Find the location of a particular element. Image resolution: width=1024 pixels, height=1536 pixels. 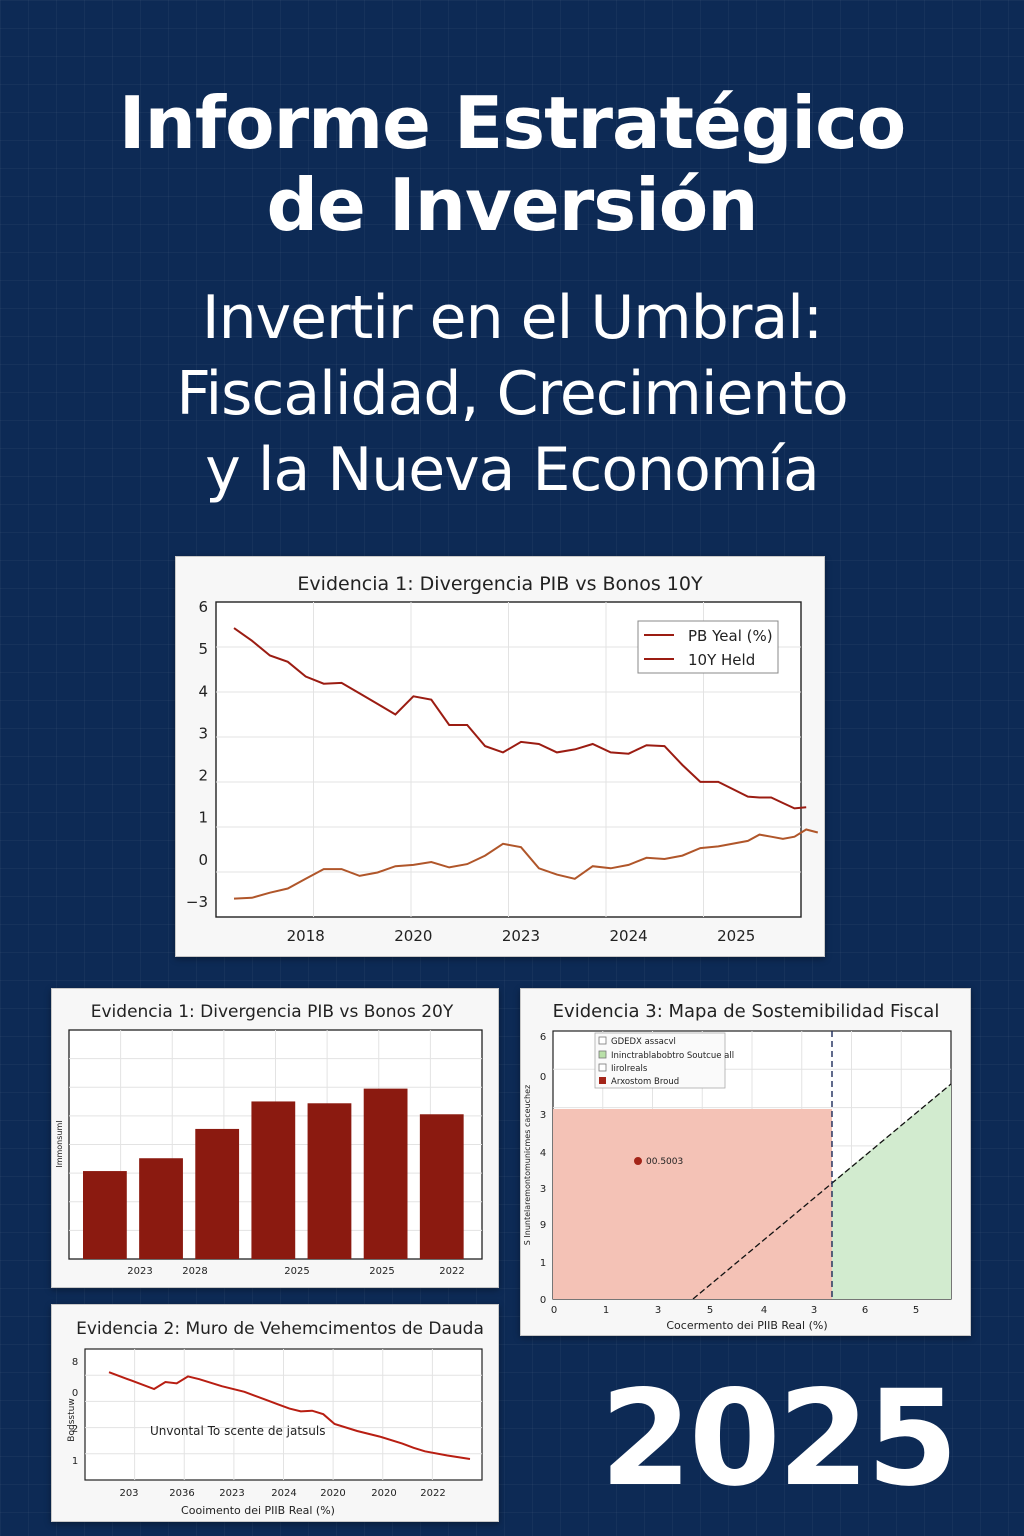

legend-label-gdp: PB Yeal (%) is located at coordinates (730, 636).